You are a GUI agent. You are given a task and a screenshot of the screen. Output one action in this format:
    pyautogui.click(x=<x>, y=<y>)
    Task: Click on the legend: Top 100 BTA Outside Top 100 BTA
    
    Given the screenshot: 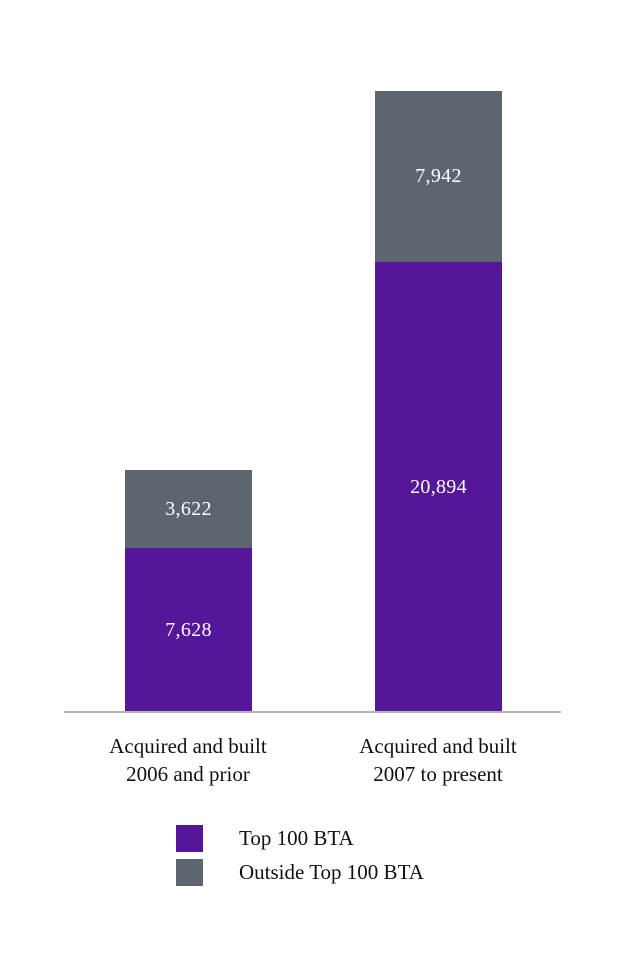 What is the action you would take?
    pyautogui.click(x=300, y=855)
    